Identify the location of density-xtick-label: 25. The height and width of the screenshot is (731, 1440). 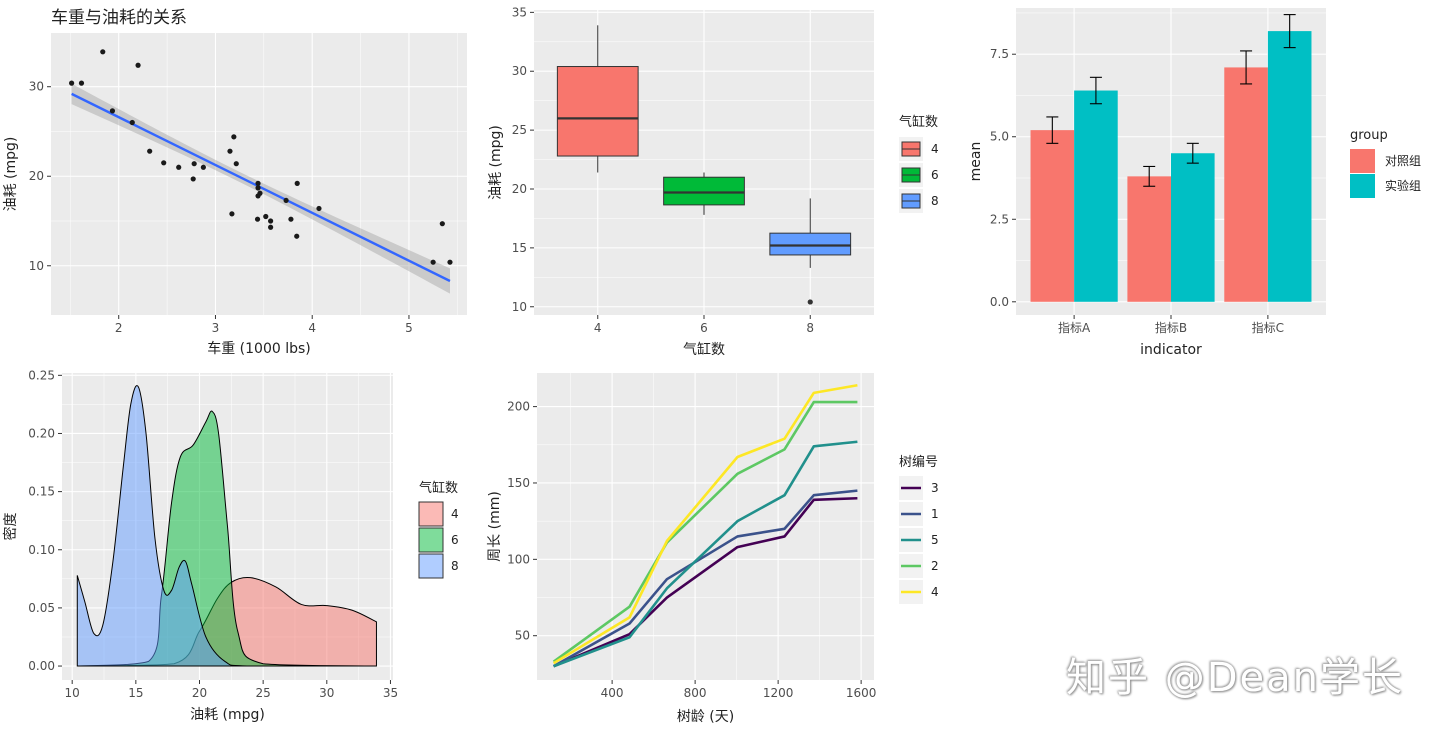
(263, 693).